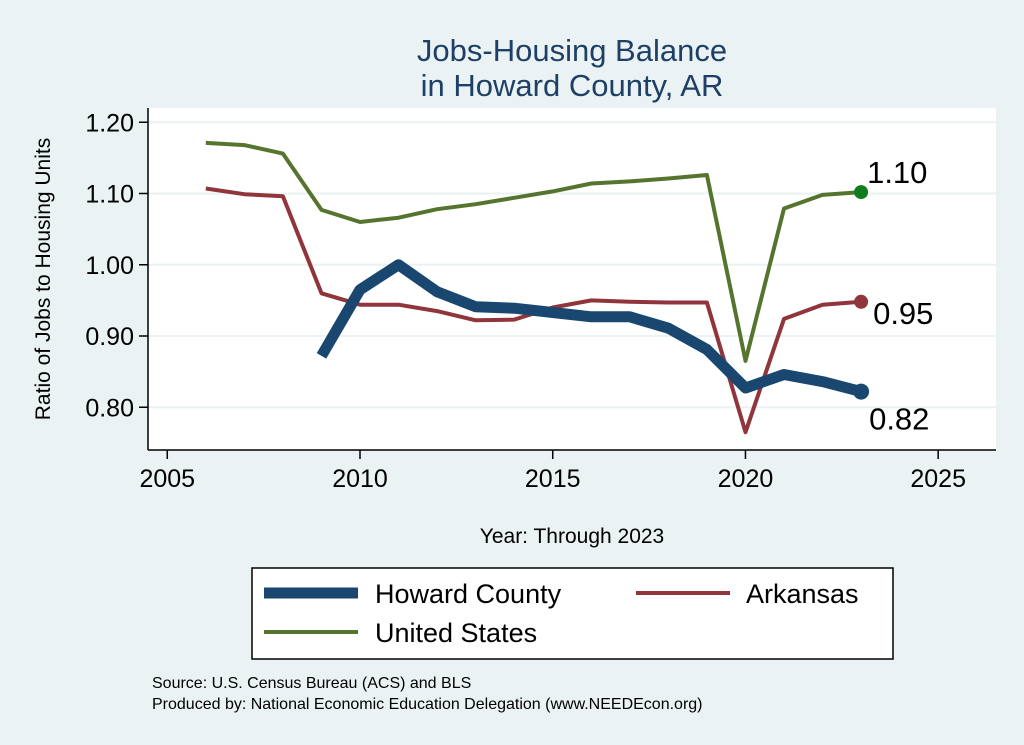 Image resolution: width=1024 pixels, height=745 pixels. I want to click on x-tick-label: 2010, so click(360, 479).